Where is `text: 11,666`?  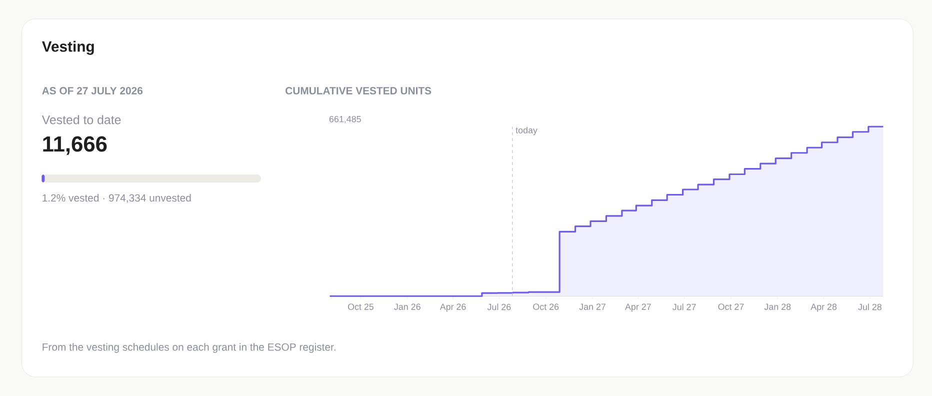 text: 11,666 is located at coordinates (75, 145).